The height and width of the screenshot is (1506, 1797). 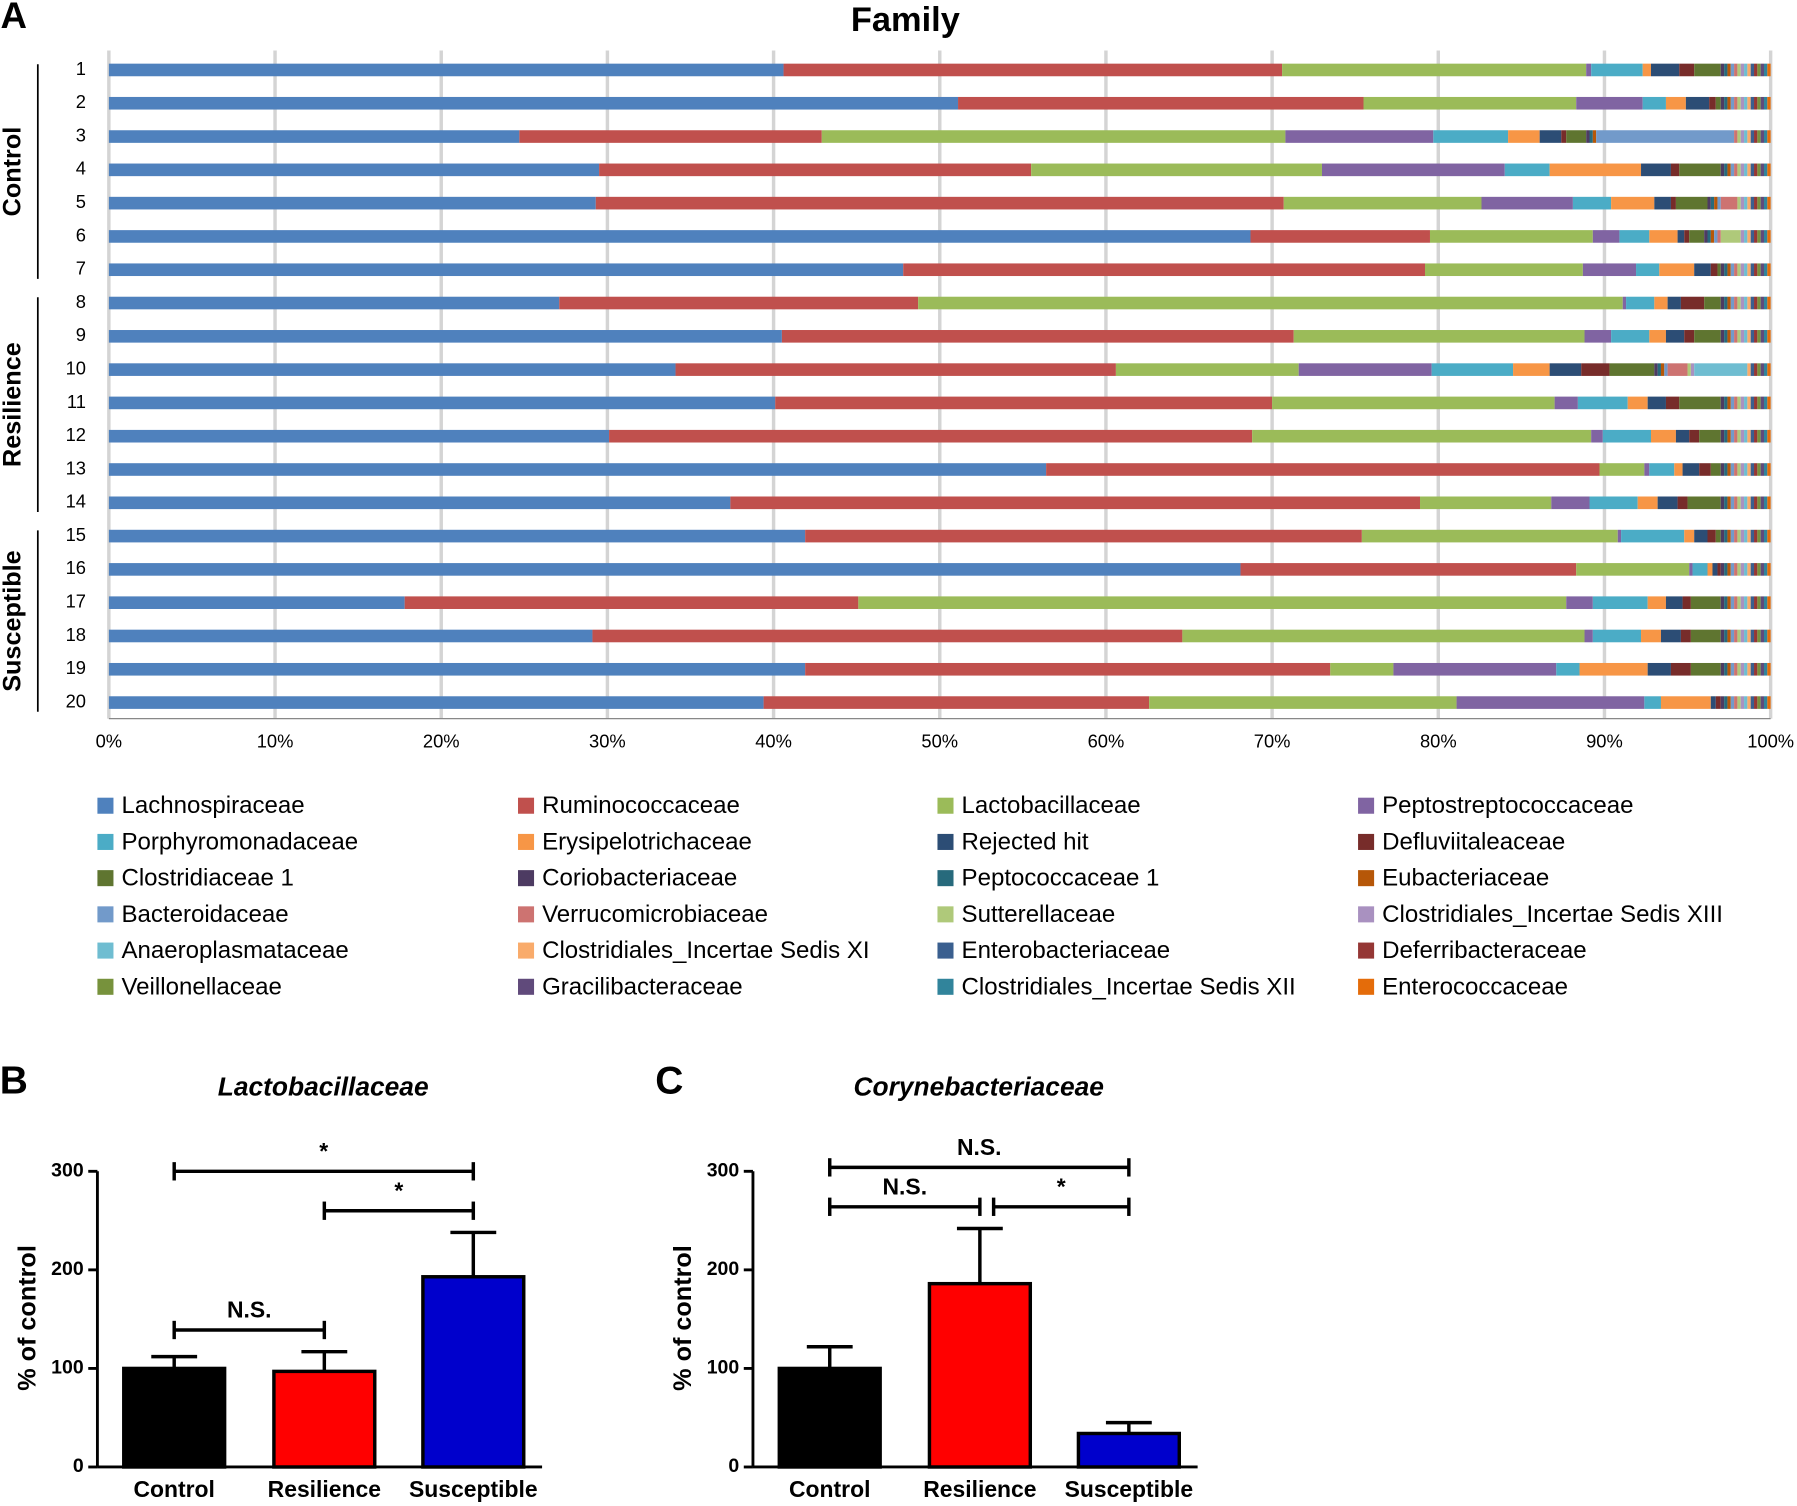 I want to click on x-tick-label: 90%, so click(x=1604, y=741).